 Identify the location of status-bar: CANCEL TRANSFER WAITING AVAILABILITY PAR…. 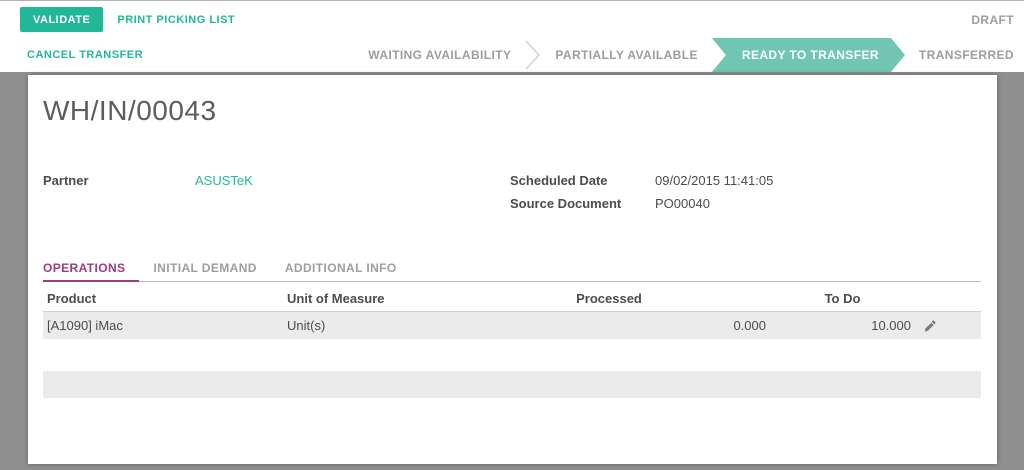
(512, 55).